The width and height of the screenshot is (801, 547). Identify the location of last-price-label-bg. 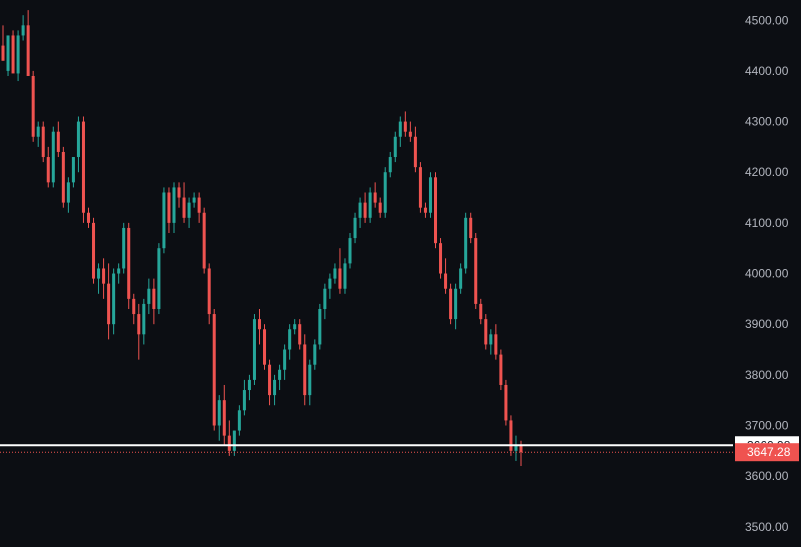
(767, 452).